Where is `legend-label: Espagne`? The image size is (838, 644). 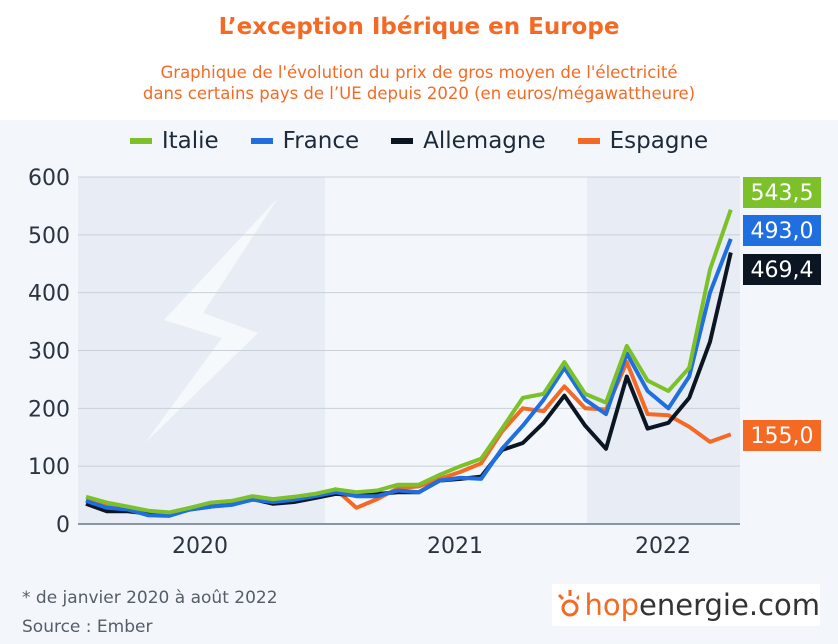
legend-label: Espagne is located at coordinates (659, 141).